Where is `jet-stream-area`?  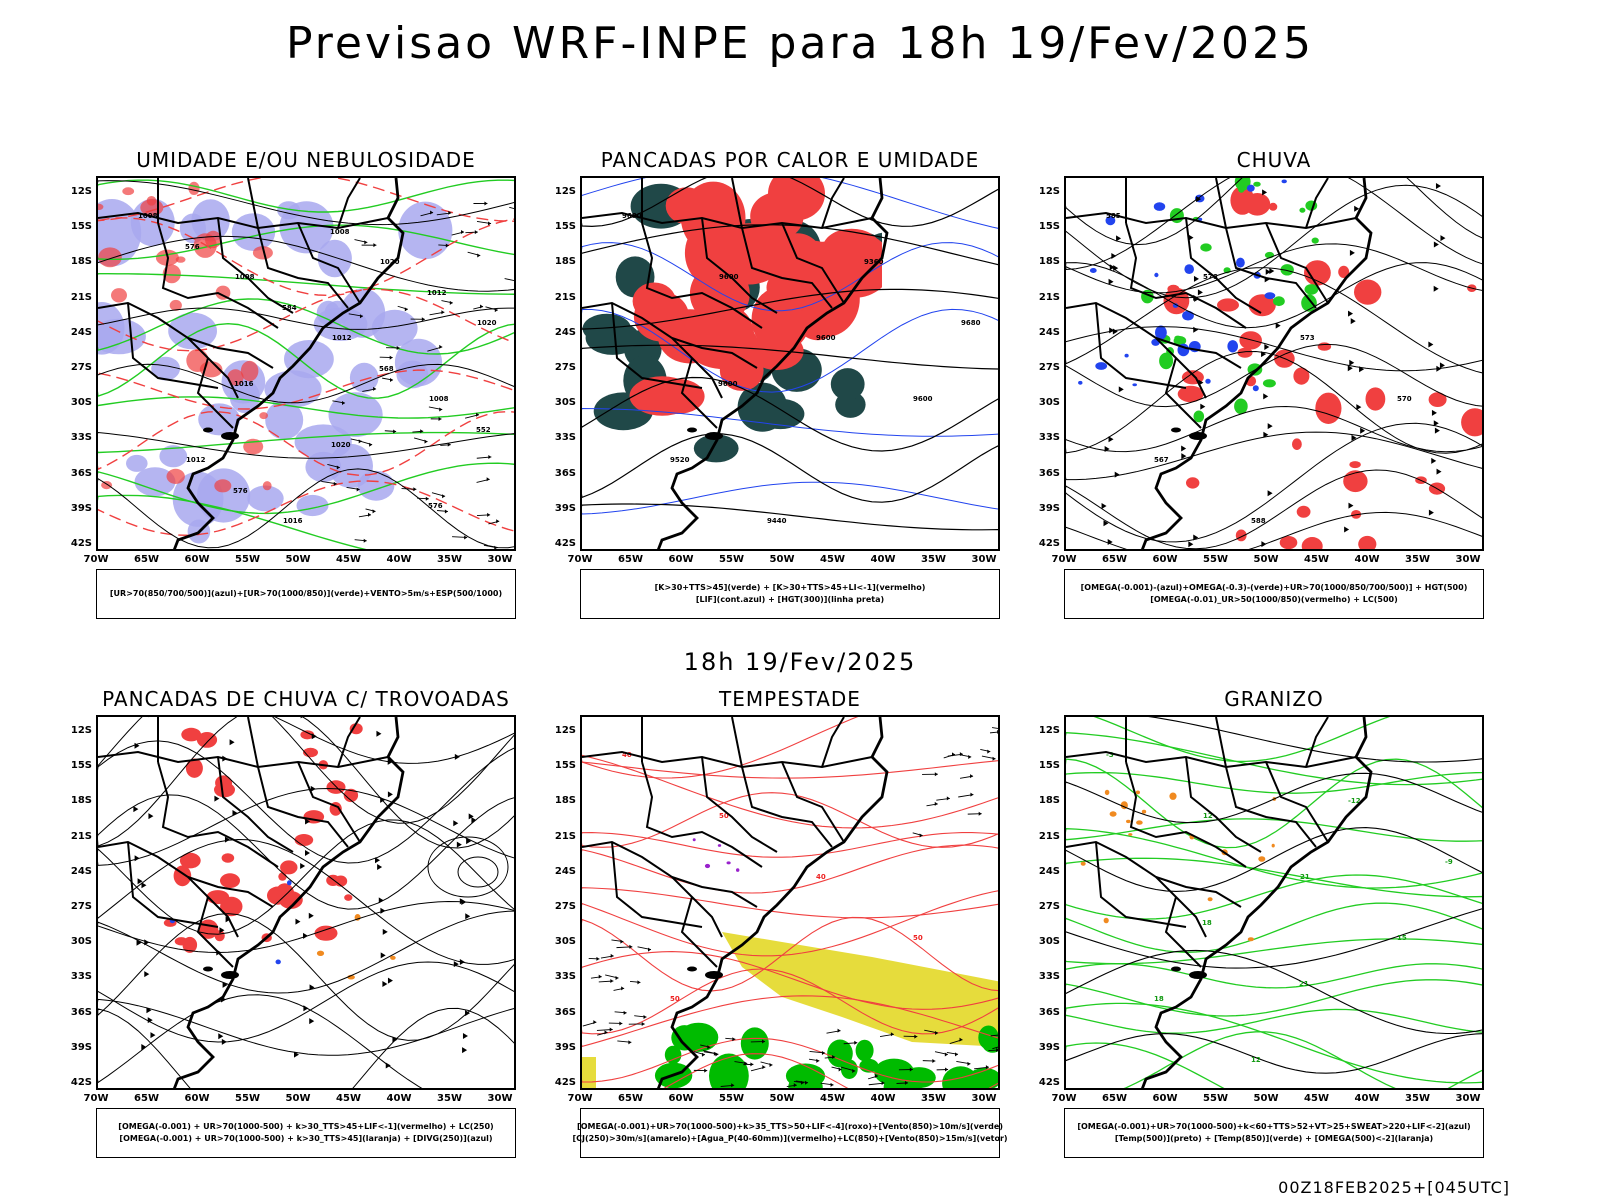
jet-stream-area is located at coordinates (860, 989).